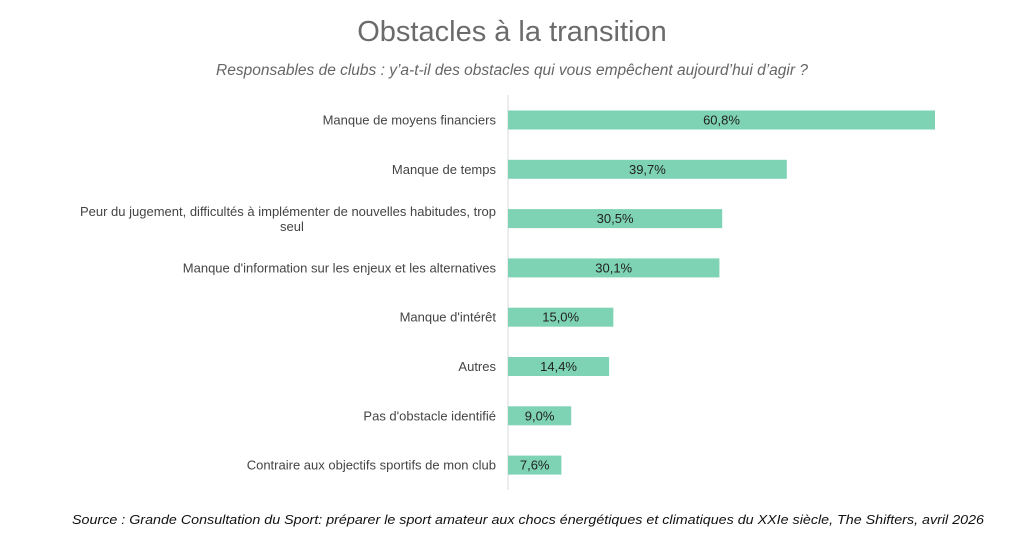 This screenshot has height=544, width=1024. Describe the element at coordinates (477, 366) in the screenshot. I see `category-label: Autres` at that location.